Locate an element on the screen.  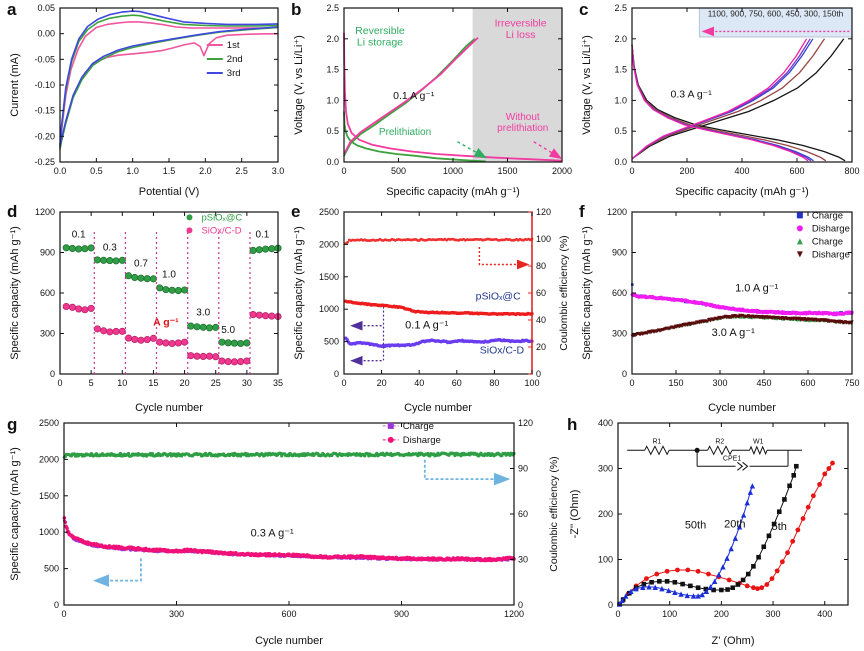
svg-text: 60 is located at coordinates (457, 383).